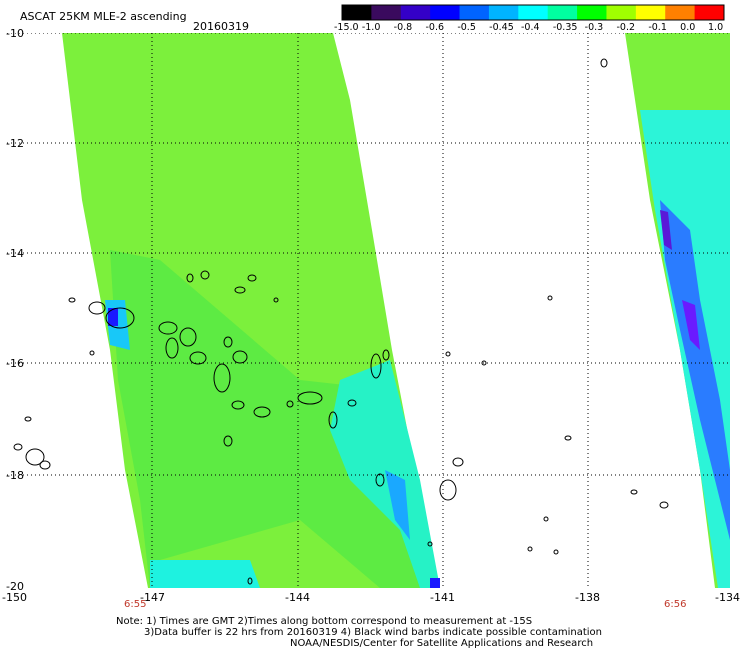 This screenshot has height=650, width=740. What do you see at coordinates (716, 27) in the screenshot?
I see `colorbar-tick-label: 1.0` at bounding box center [716, 27].